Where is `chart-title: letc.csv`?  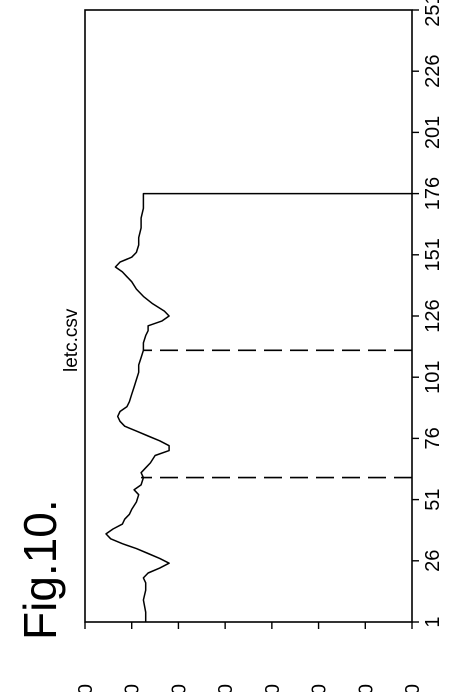 chart-title: letc.csv is located at coordinates (71, 340).